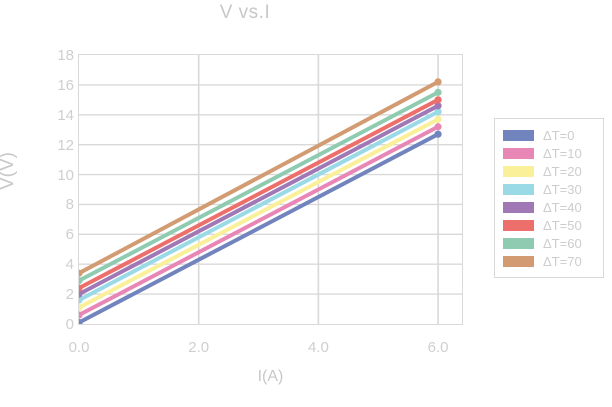 This screenshot has height=407, width=612. What do you see at coordinates (199, 347) in the screenshot?
I see `x-tick-label: 2.0` at bounding box center [199, 347].